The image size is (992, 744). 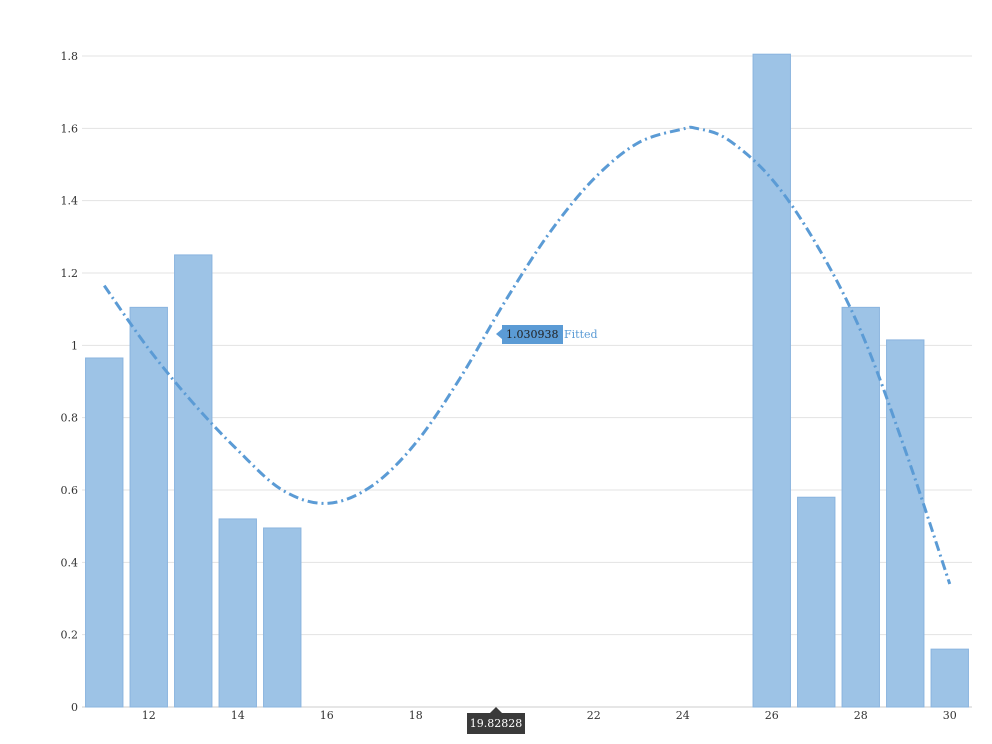 What do you see at coordinates (70, 562) in the screenshot?
I see `y-tick-label: 0.4` at bounding box center [70, 562].